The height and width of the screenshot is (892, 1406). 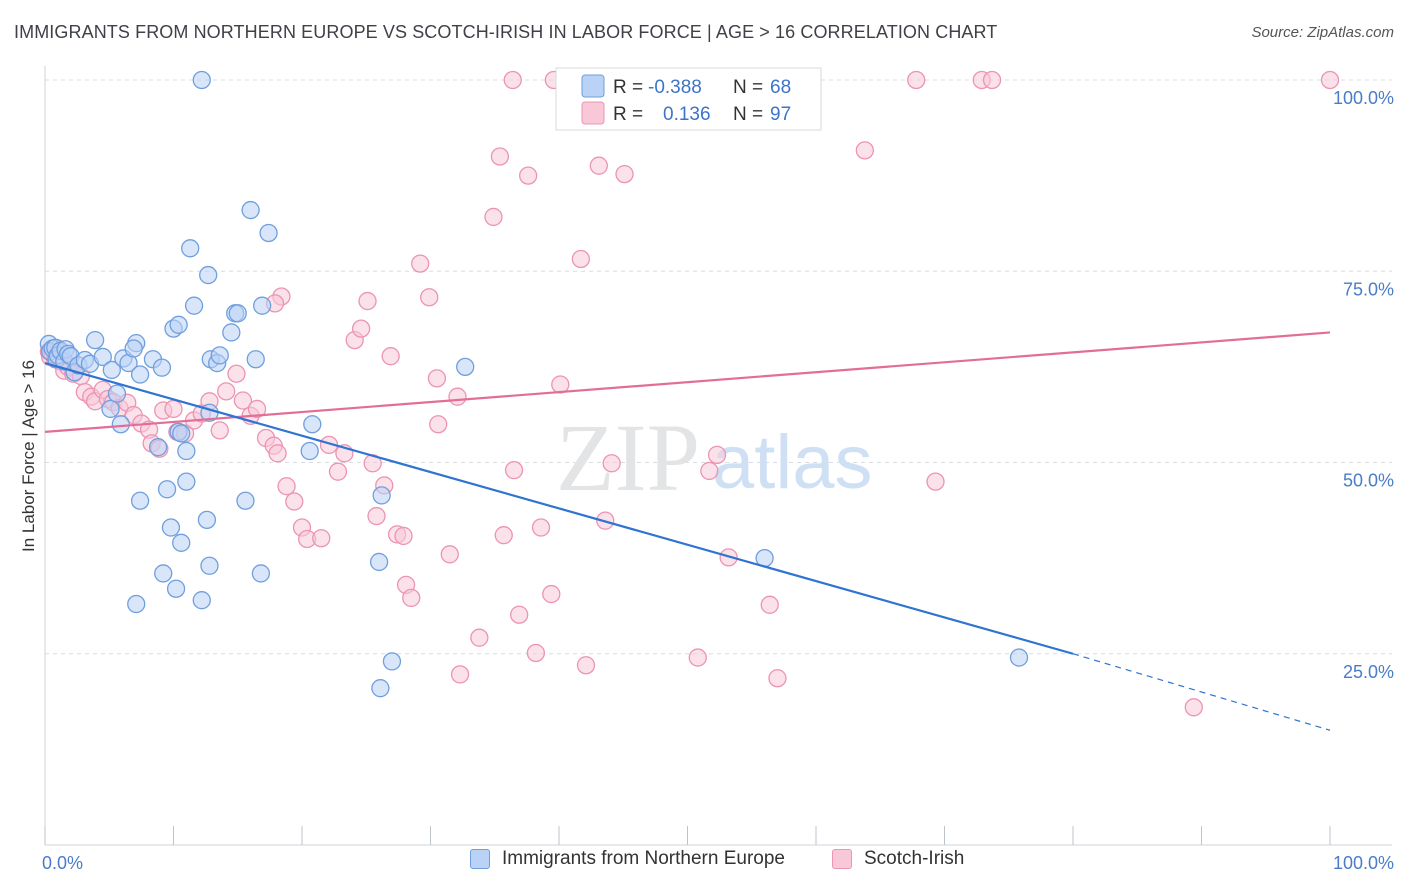 What do you see at coordinates (792, 462) in the screenshot?
I see `watermark-atlas: atlas` at bounding box center [792, 462].